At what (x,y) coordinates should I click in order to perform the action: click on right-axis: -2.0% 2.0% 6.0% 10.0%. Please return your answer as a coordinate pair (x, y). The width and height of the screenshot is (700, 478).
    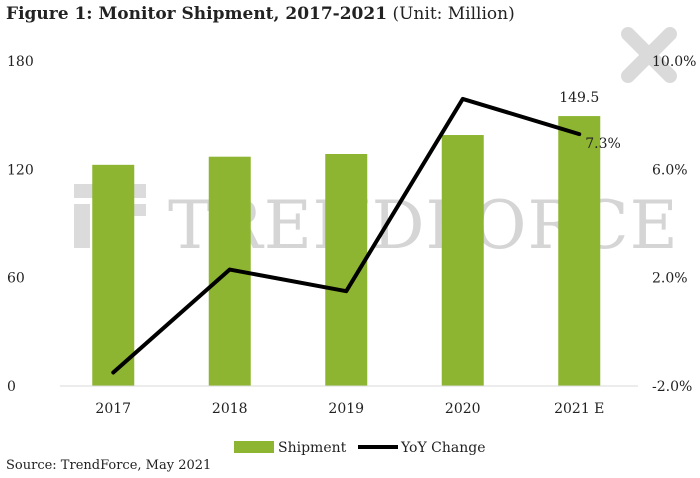
    Looking at the image, I should click on (674, 224).